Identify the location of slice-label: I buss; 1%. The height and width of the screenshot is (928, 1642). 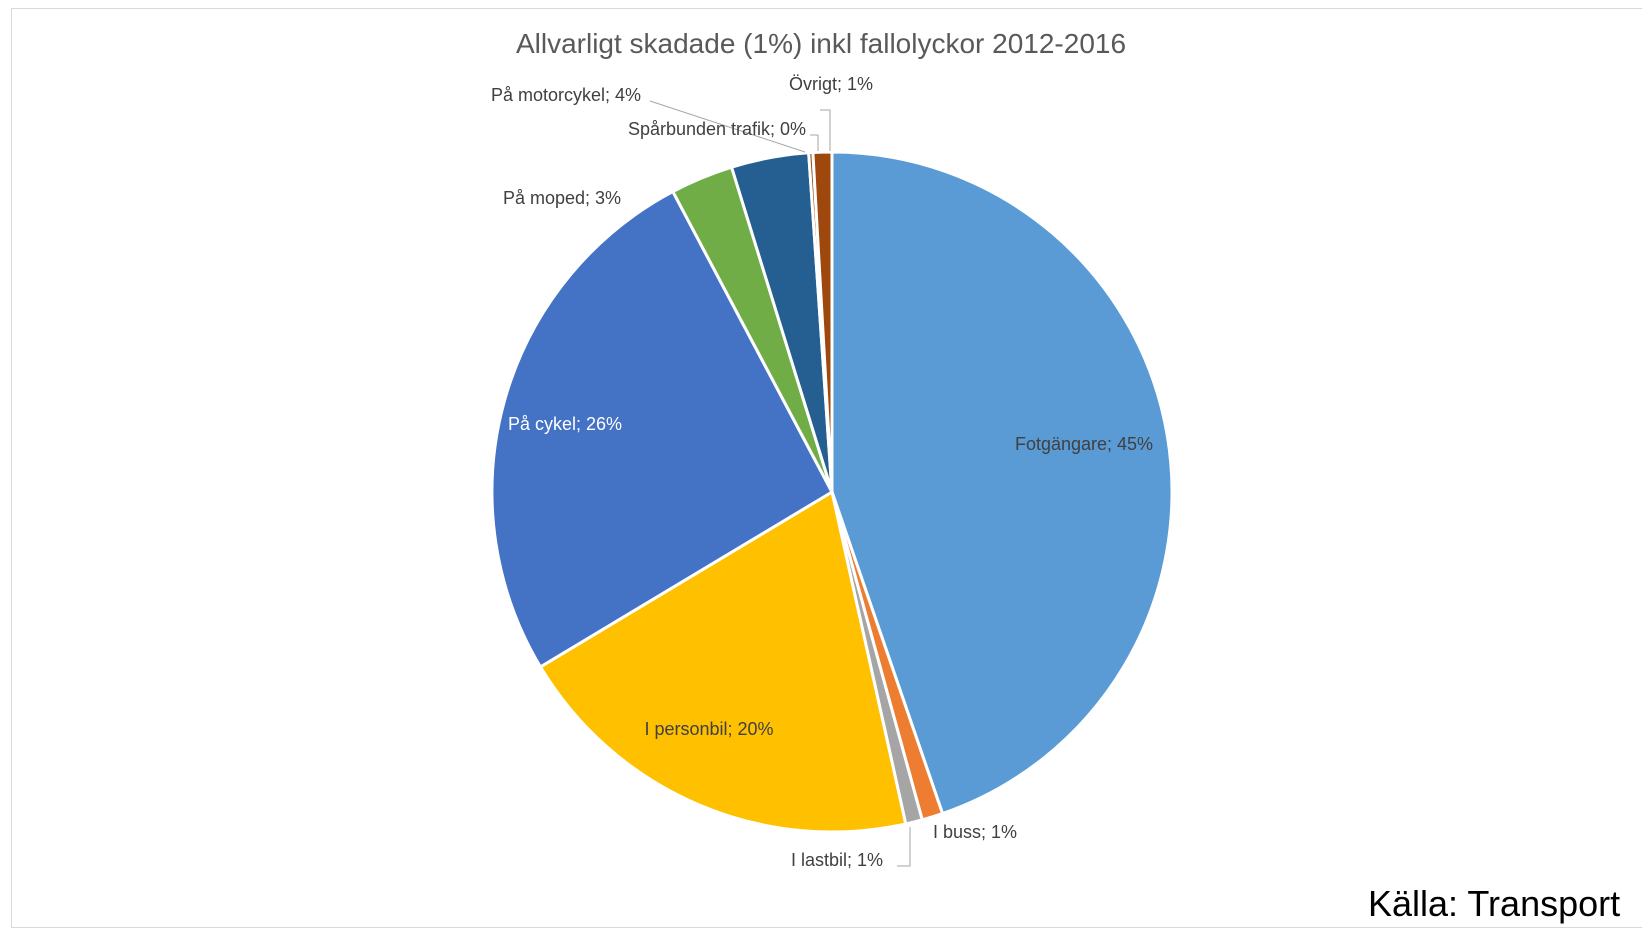
(975, 832).